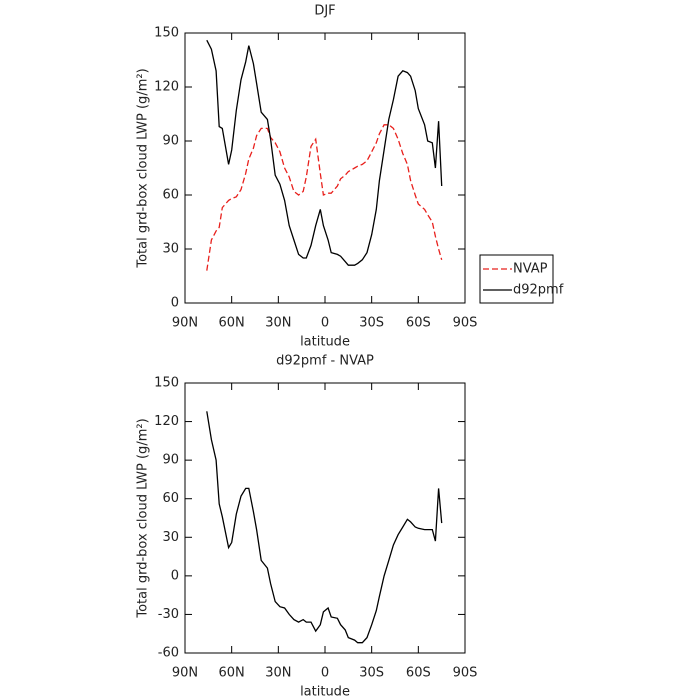 The width and height of the screenshot is (700, 700). What do you see at coordinates (324, 11) in the screenshot?
I see `chart-title: DJF` at bounding box center [324, 11].